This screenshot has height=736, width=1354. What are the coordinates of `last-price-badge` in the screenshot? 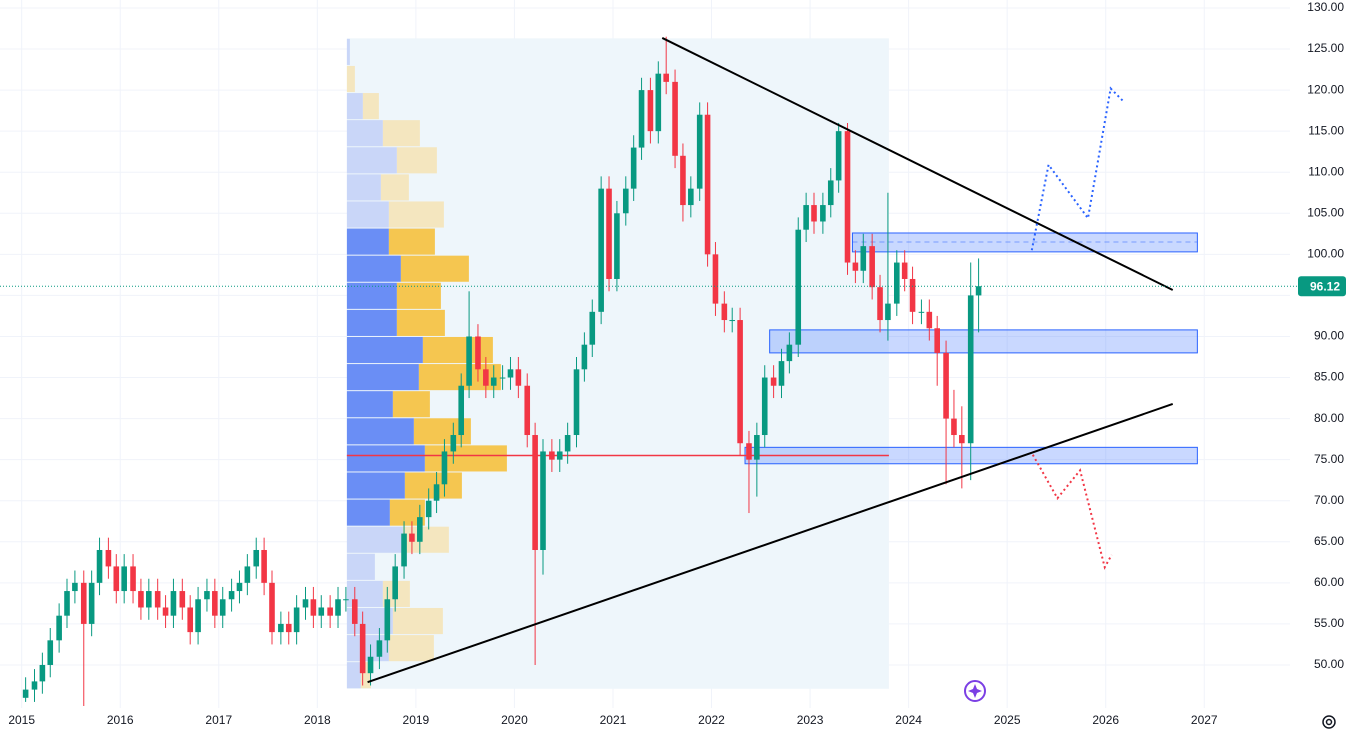 It's located at (1322, 286).